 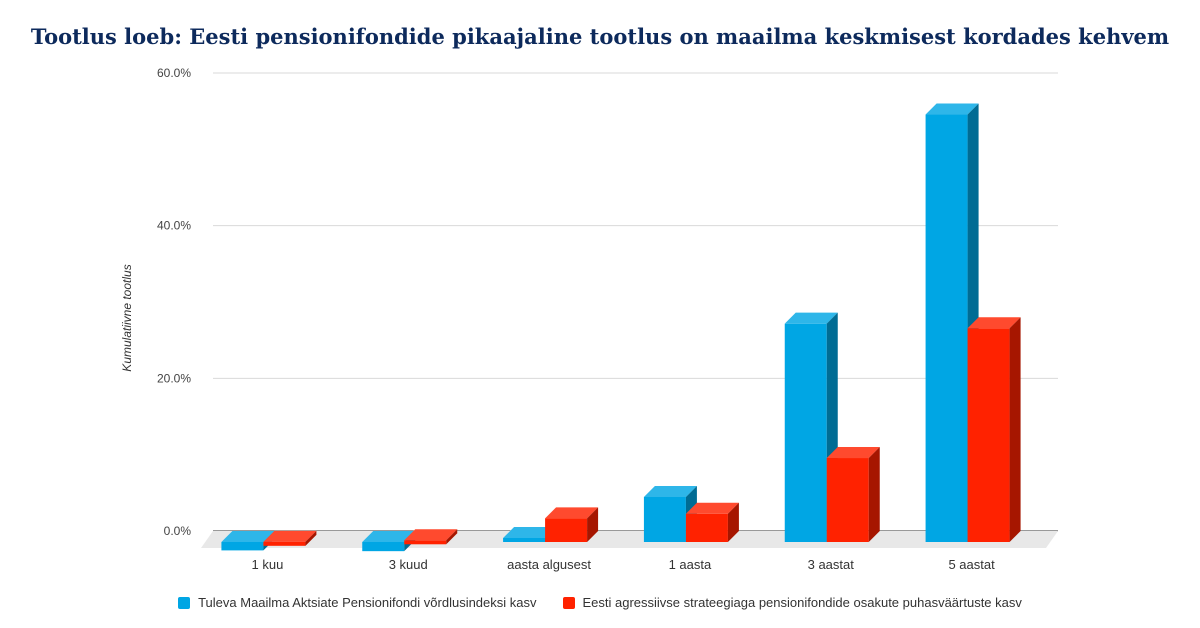 I want to click on y-tick-label: 40.0%, so click(x=174, y=226).